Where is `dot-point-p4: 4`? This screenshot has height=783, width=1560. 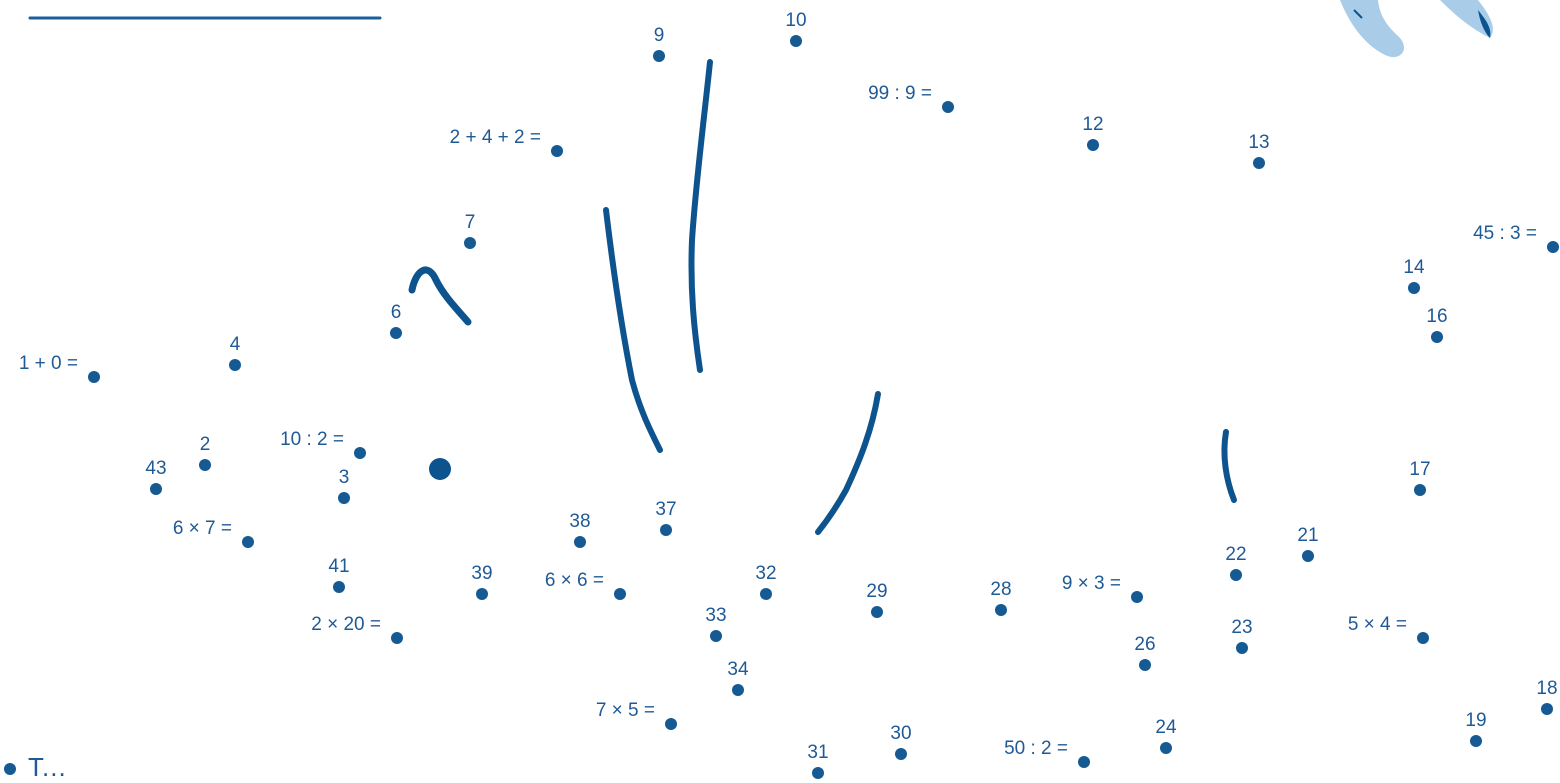
dot-point-p4: 4 is located at coordinates (235, 352).